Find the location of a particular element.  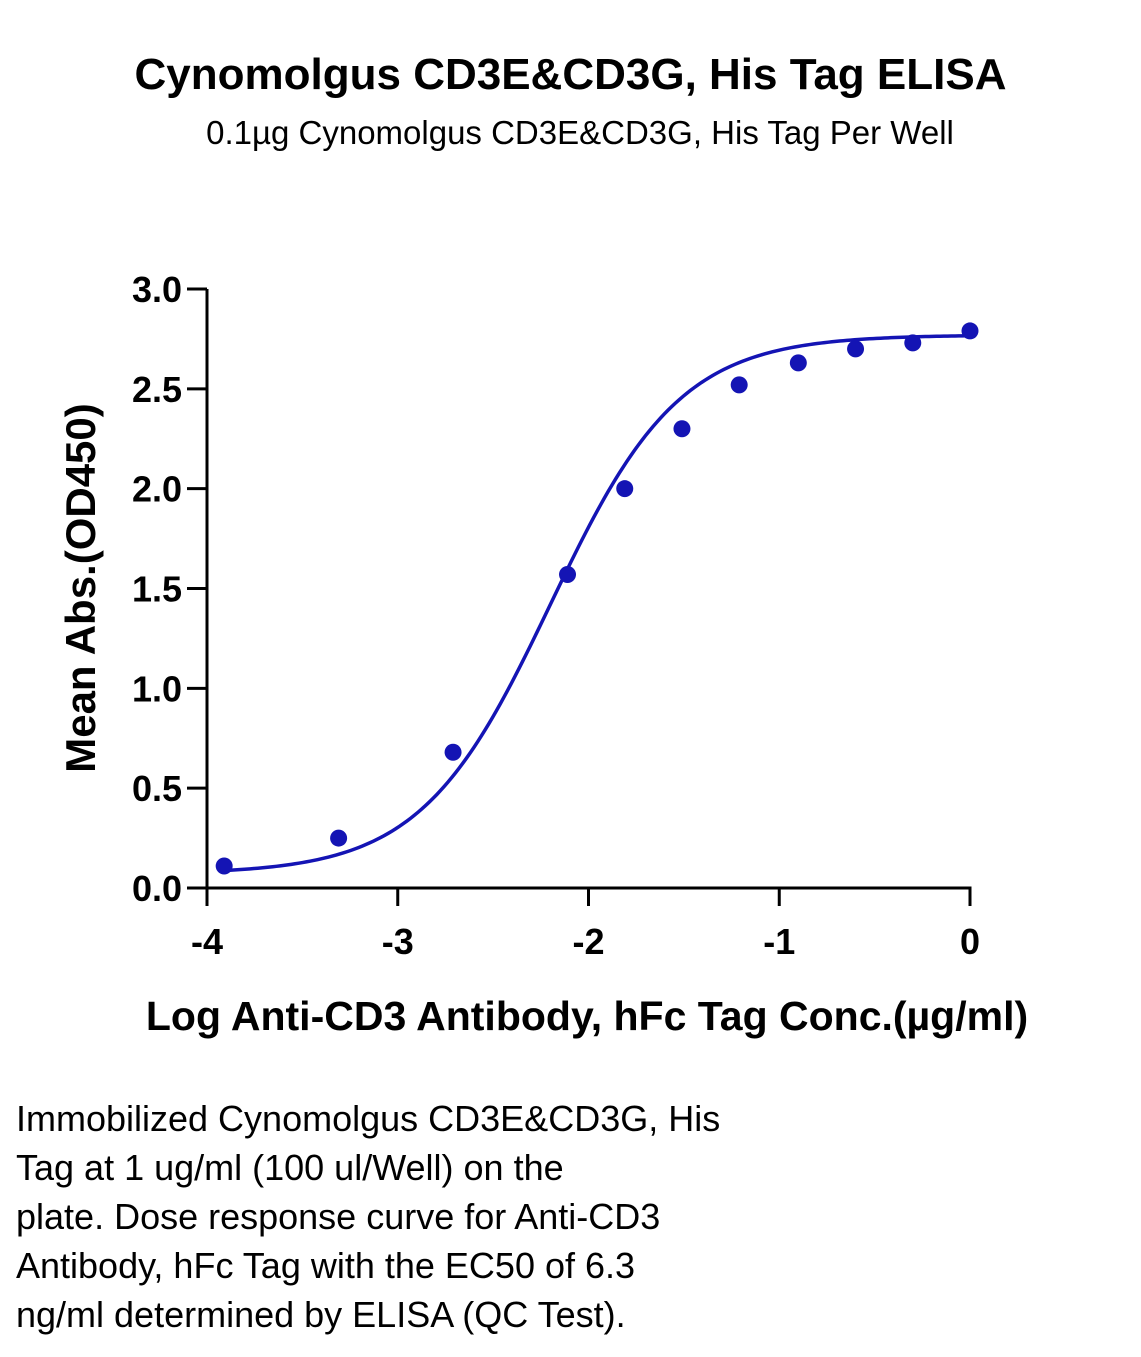

y-tick-label: 3.0 is located at coordinates (157, 289).